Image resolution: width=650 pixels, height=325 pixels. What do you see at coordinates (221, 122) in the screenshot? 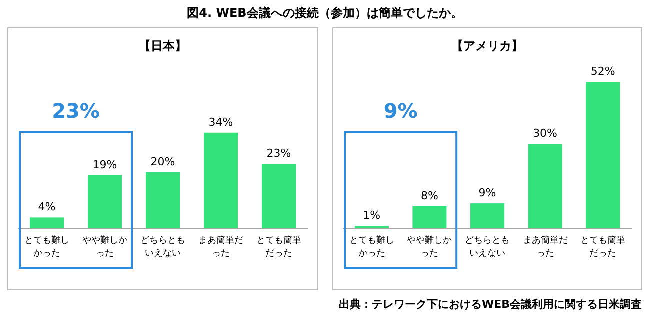
I see `data-label: 34%` at bounding box center [221, 122].